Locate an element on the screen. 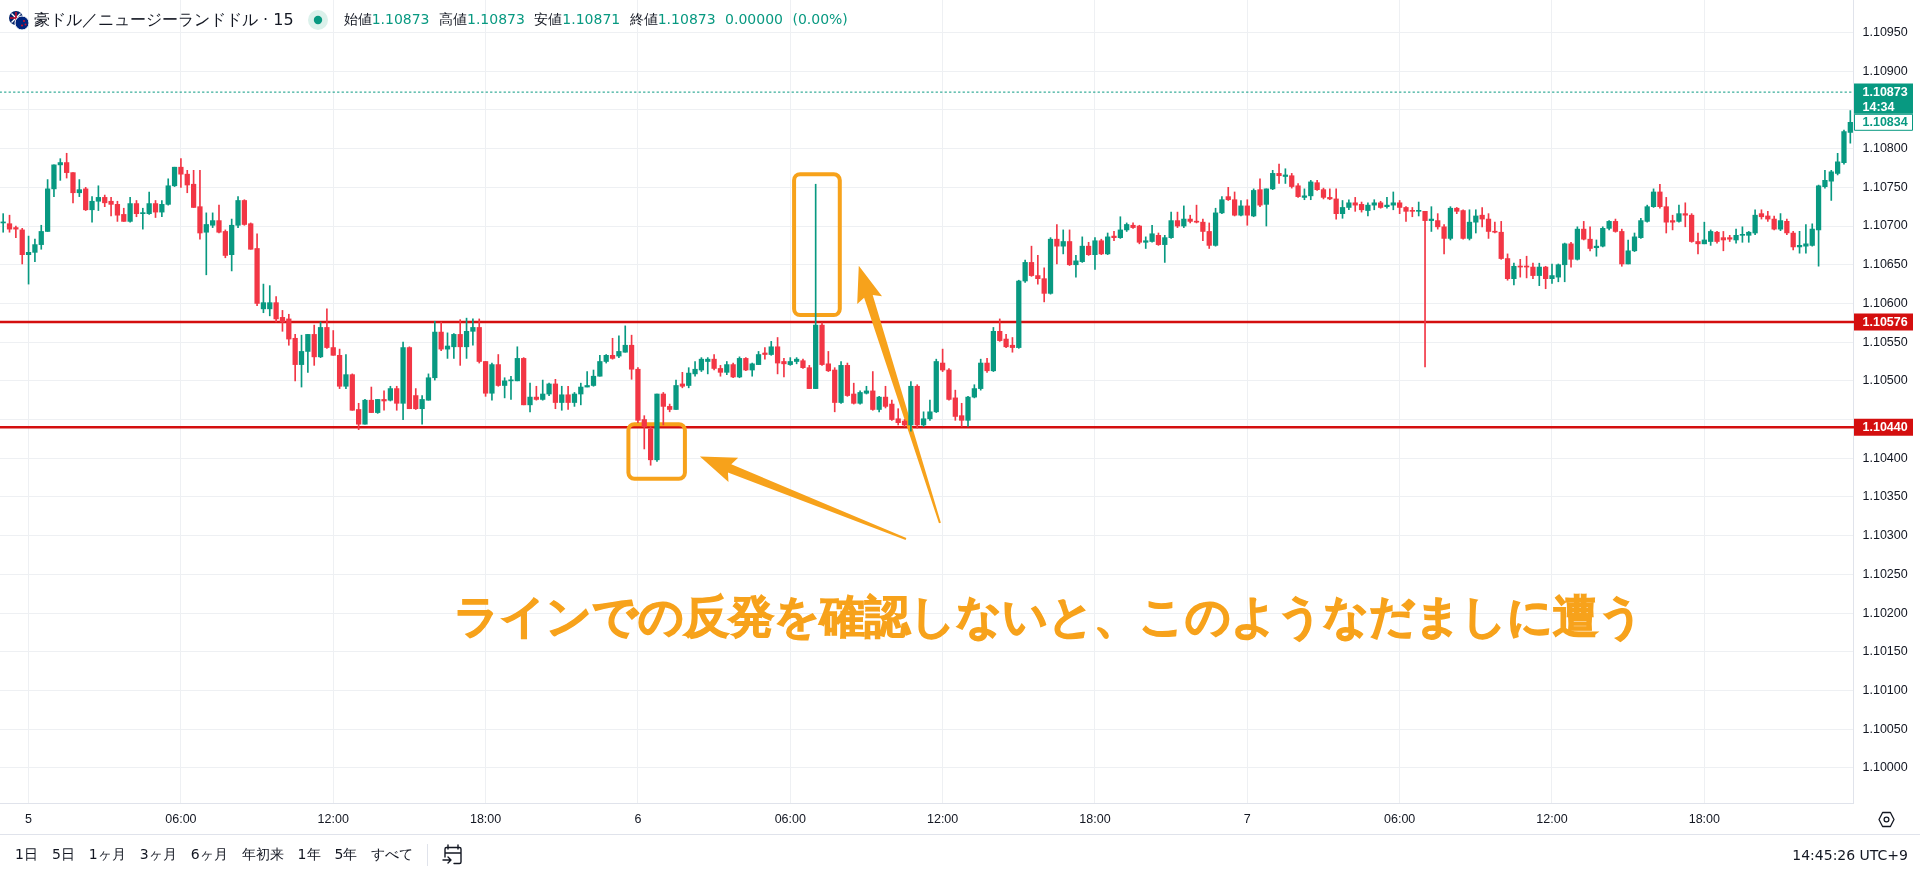 Image resolution: width=1920 pixels, height=874 pixels. y-tick-label: 1.10400 is located at coordinates (1885, 457).